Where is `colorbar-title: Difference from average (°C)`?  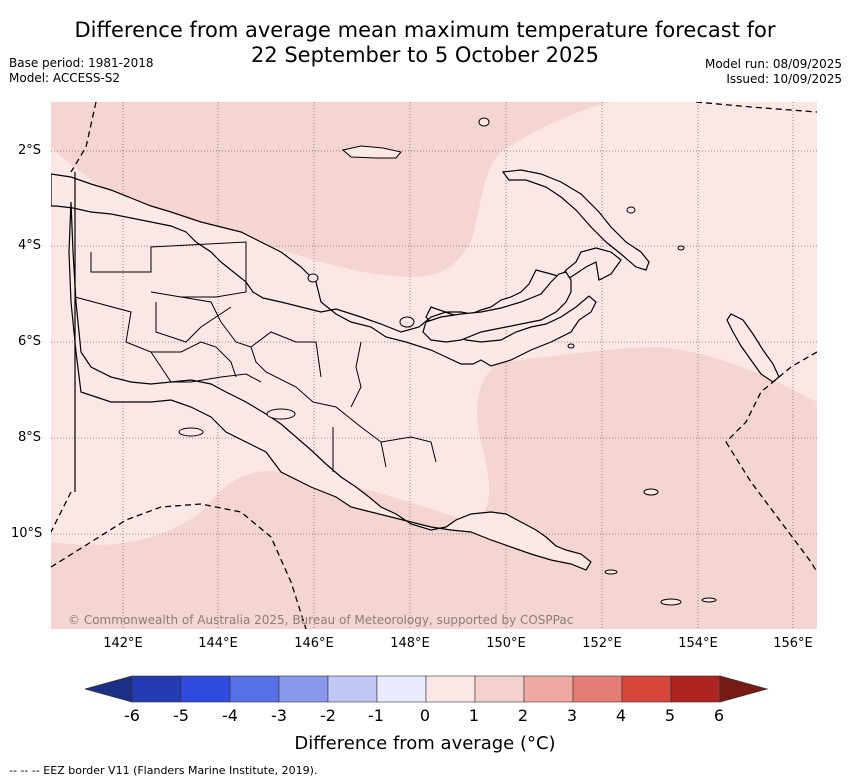 colorbar-title: Difference from average (°C) is located at coordinates (425, 743).